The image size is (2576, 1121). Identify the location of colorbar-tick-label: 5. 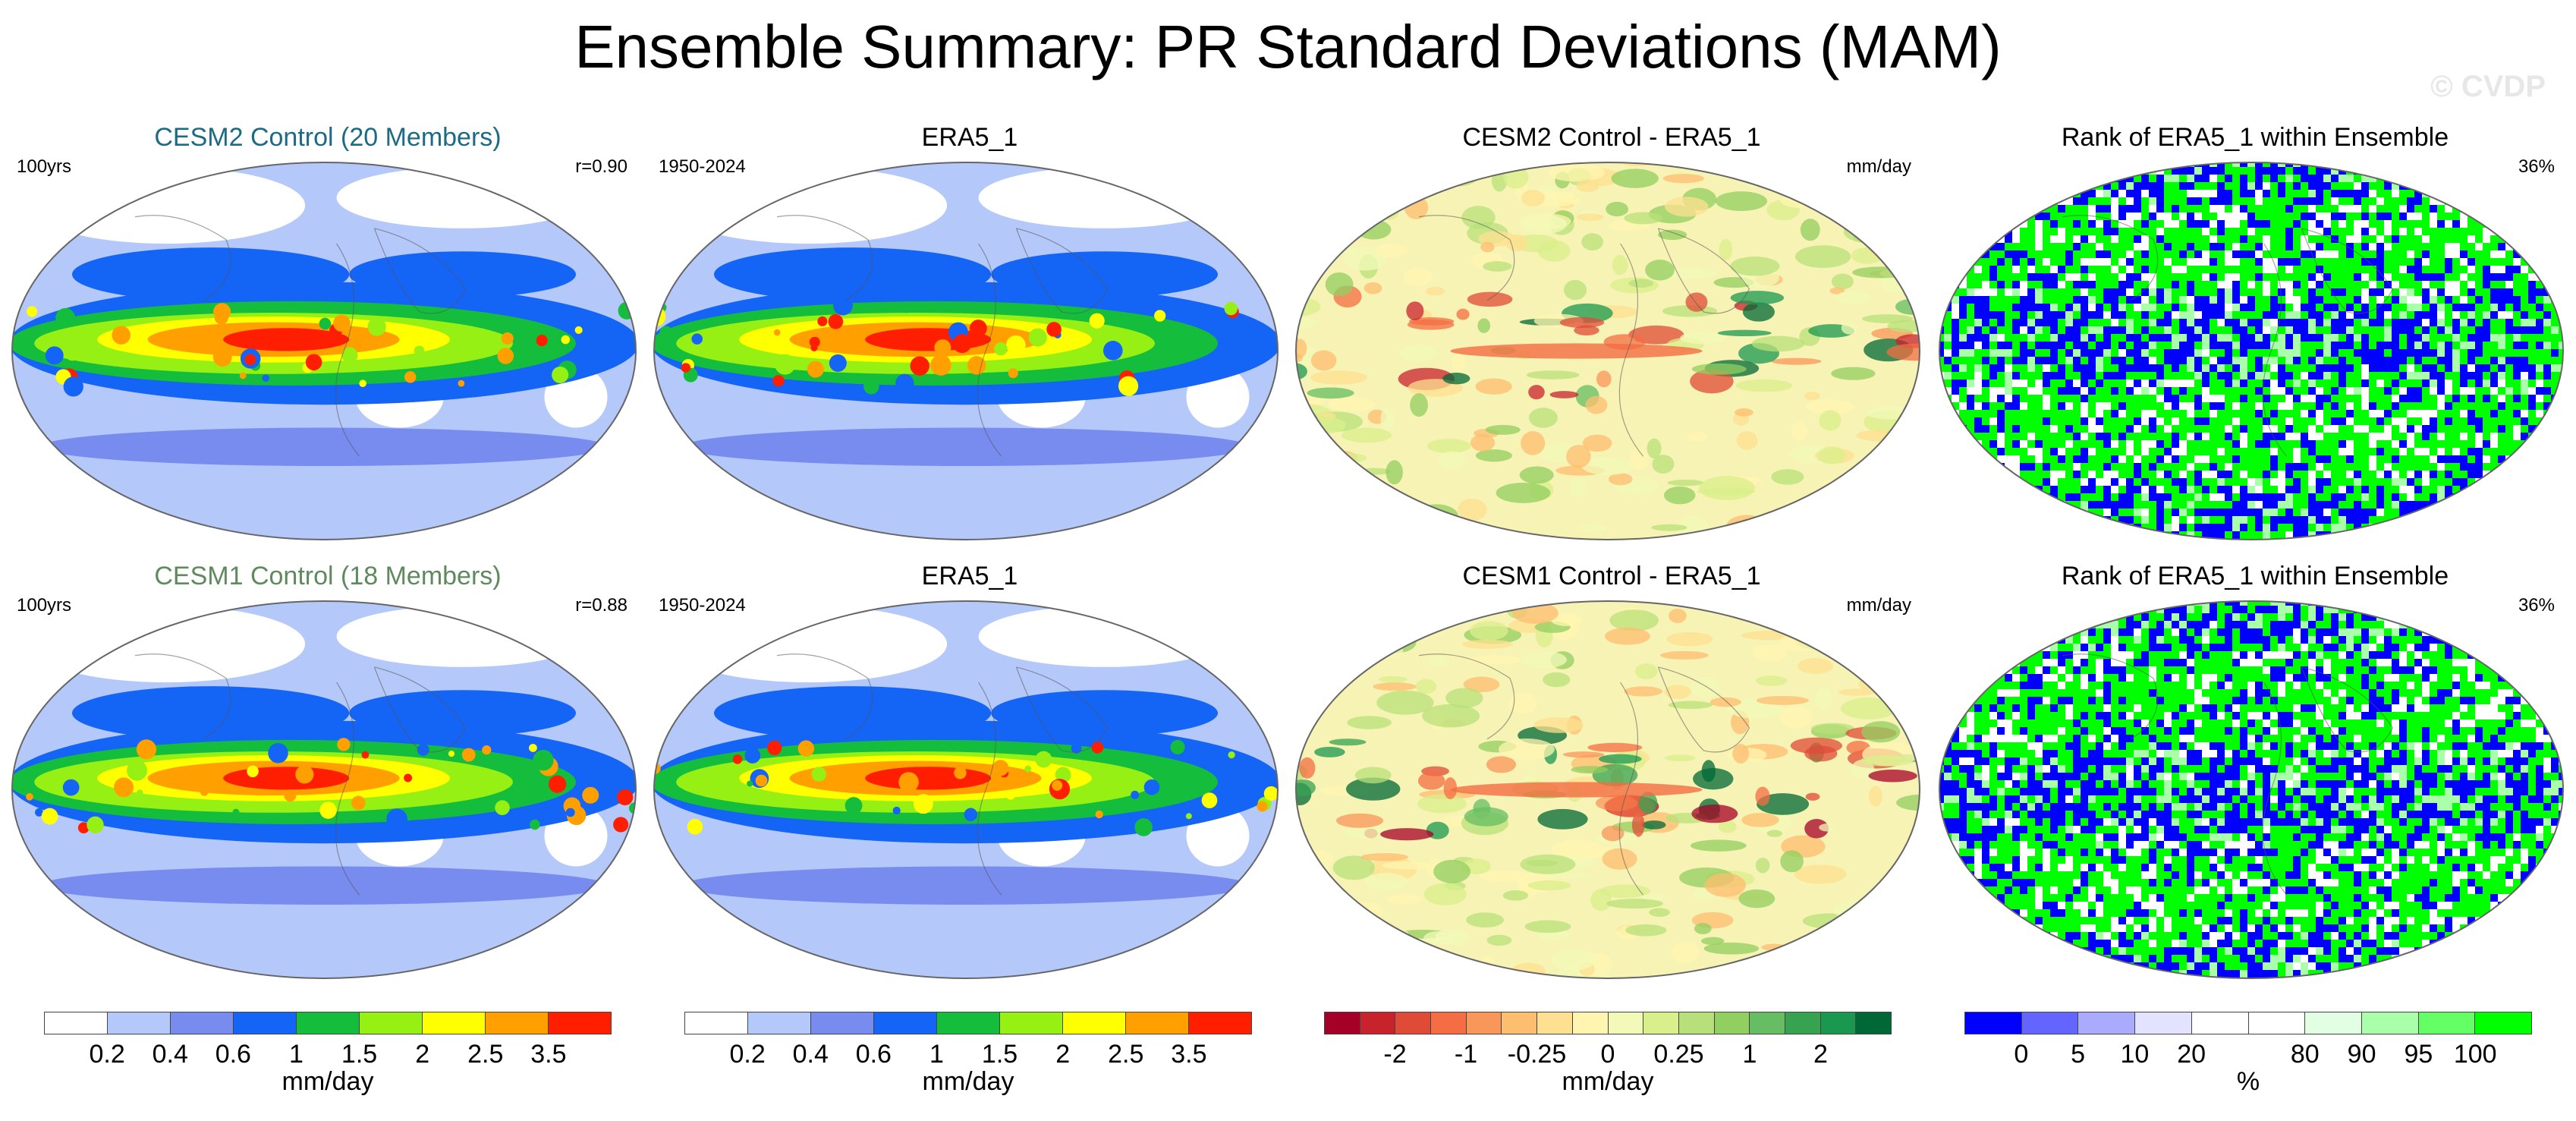
(2078, 1054).